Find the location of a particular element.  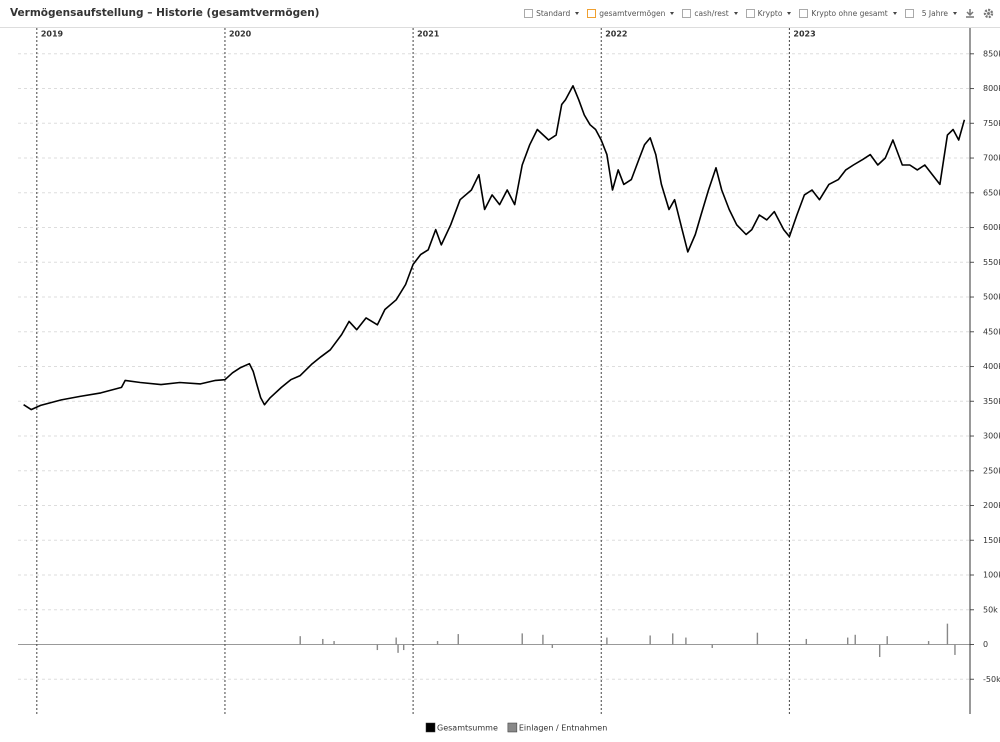

y-tick-label: 450k is located at coordinates (991, 331).